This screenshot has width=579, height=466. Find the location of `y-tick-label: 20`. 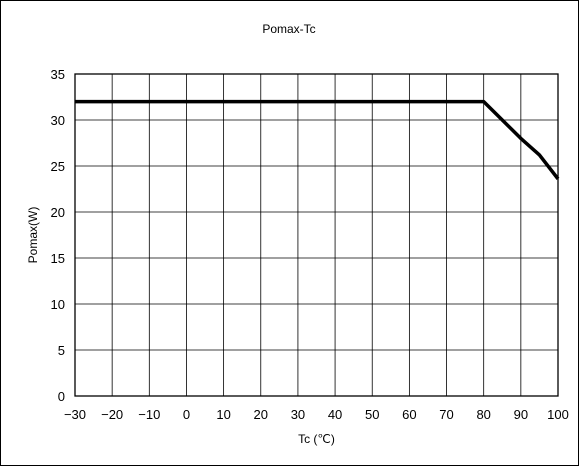

y-tick-label: 20 is located at coordinates (58, 212).